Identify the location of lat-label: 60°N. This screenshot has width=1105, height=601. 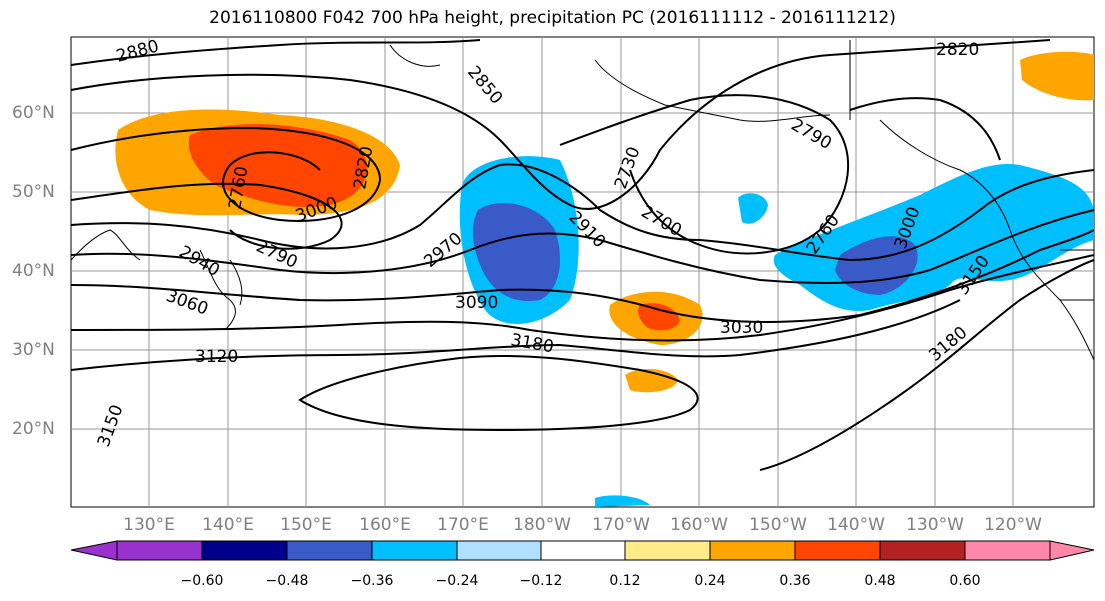
(33, 113).